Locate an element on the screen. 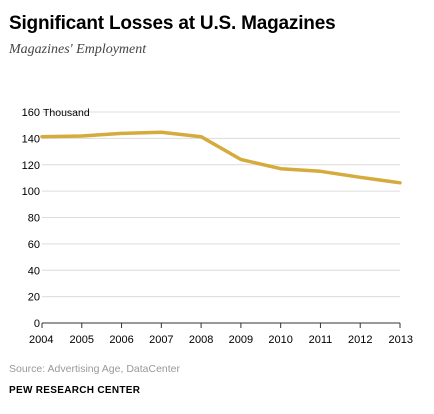 Image resolution: width=434 pixels, height=414 pixels. brand-label: PEW RESEARCH CENTER is located at coordinates (75, 390).